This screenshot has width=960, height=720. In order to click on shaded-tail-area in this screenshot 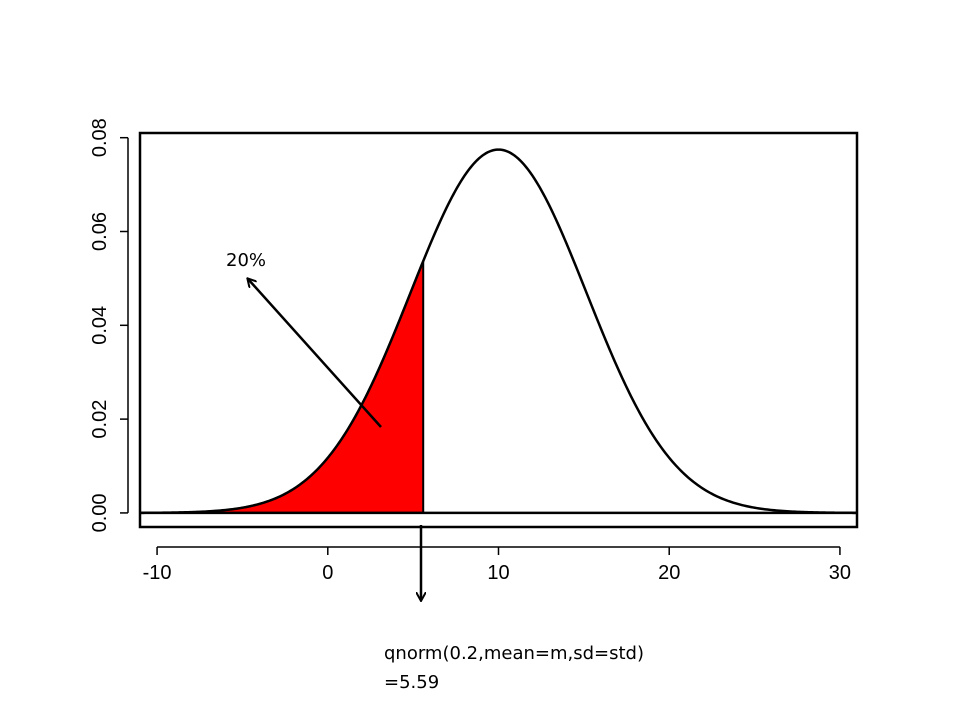, I will do `click(282, 387)`.